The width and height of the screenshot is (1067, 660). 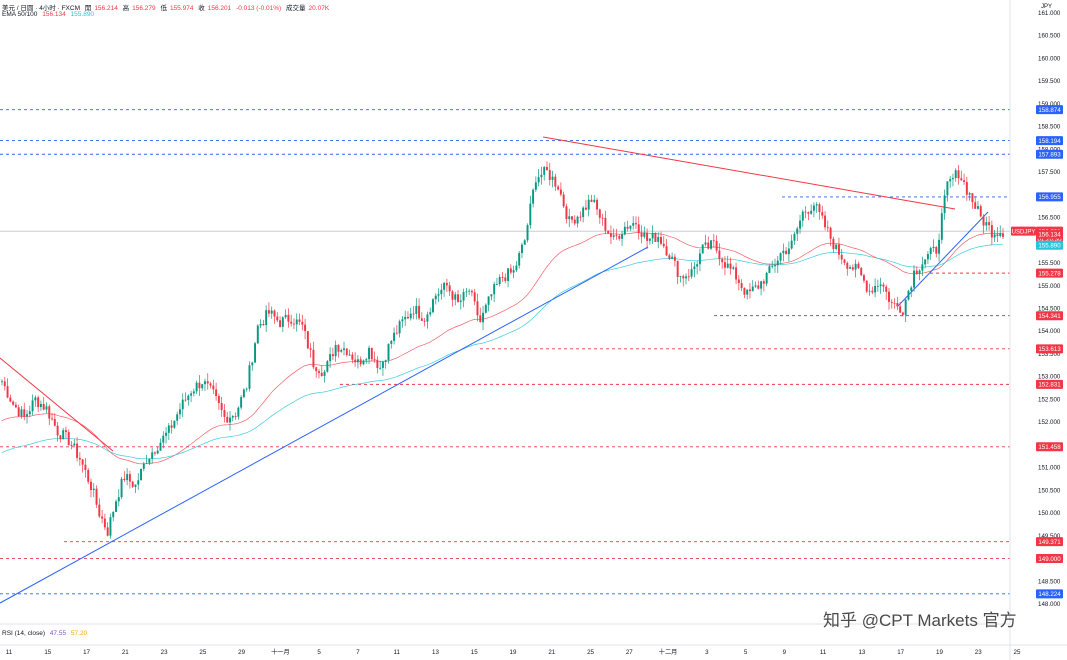 I want to click on y-tick-label: 159.500, so click(x=1049, y=81).